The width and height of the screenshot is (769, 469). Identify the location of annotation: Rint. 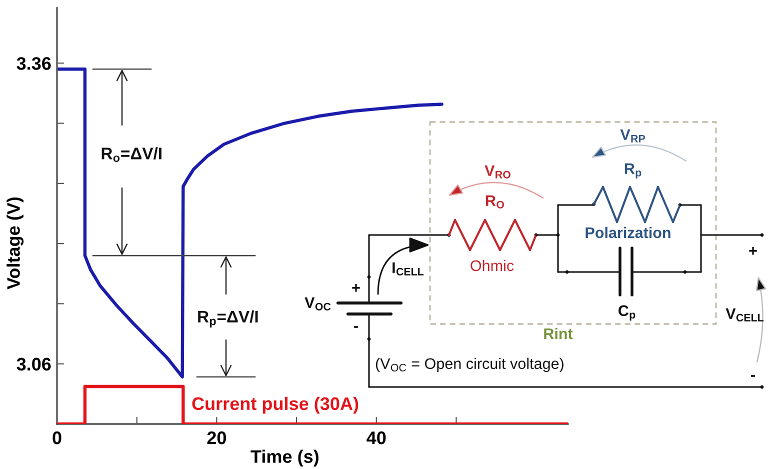
(558, 334).